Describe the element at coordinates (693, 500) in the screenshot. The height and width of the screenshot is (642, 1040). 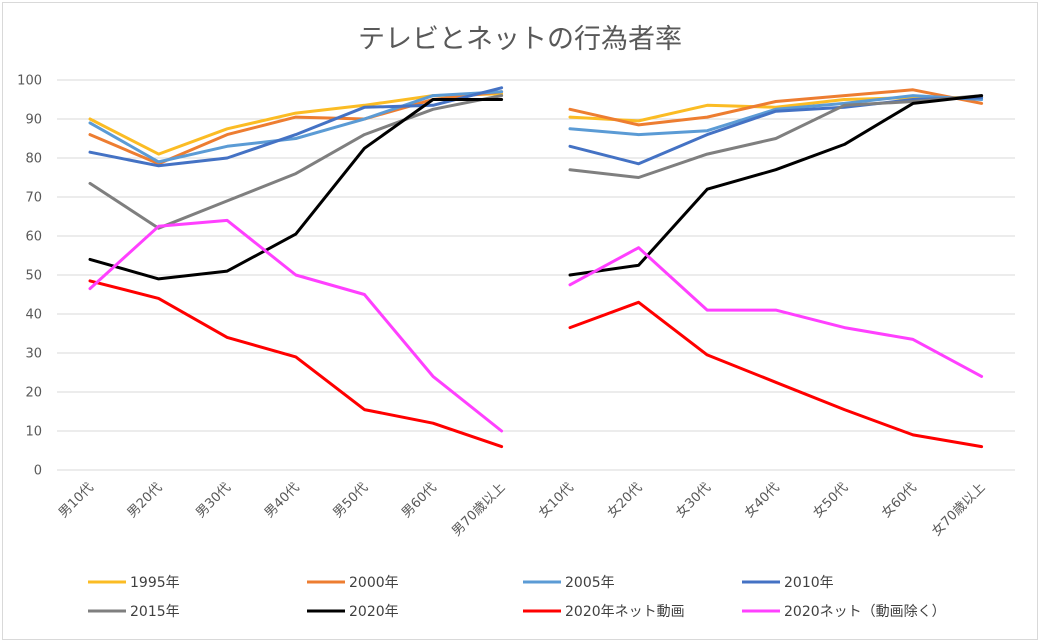
I see `x-tick-label: 女30代` at that location.